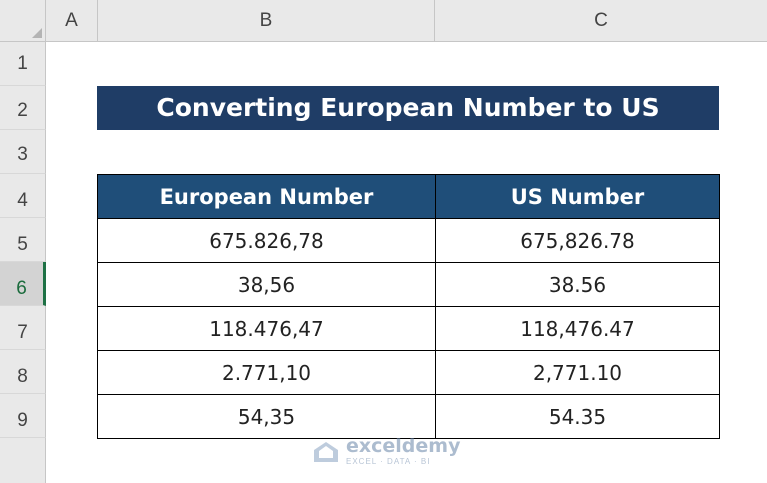 The height and width of the screenshot is (483, 767). What do you see at coordinates (408, 126) in the screenshot?
I see `sheet-title: Converting European Number to US Number` at bounding box center [408, 126].